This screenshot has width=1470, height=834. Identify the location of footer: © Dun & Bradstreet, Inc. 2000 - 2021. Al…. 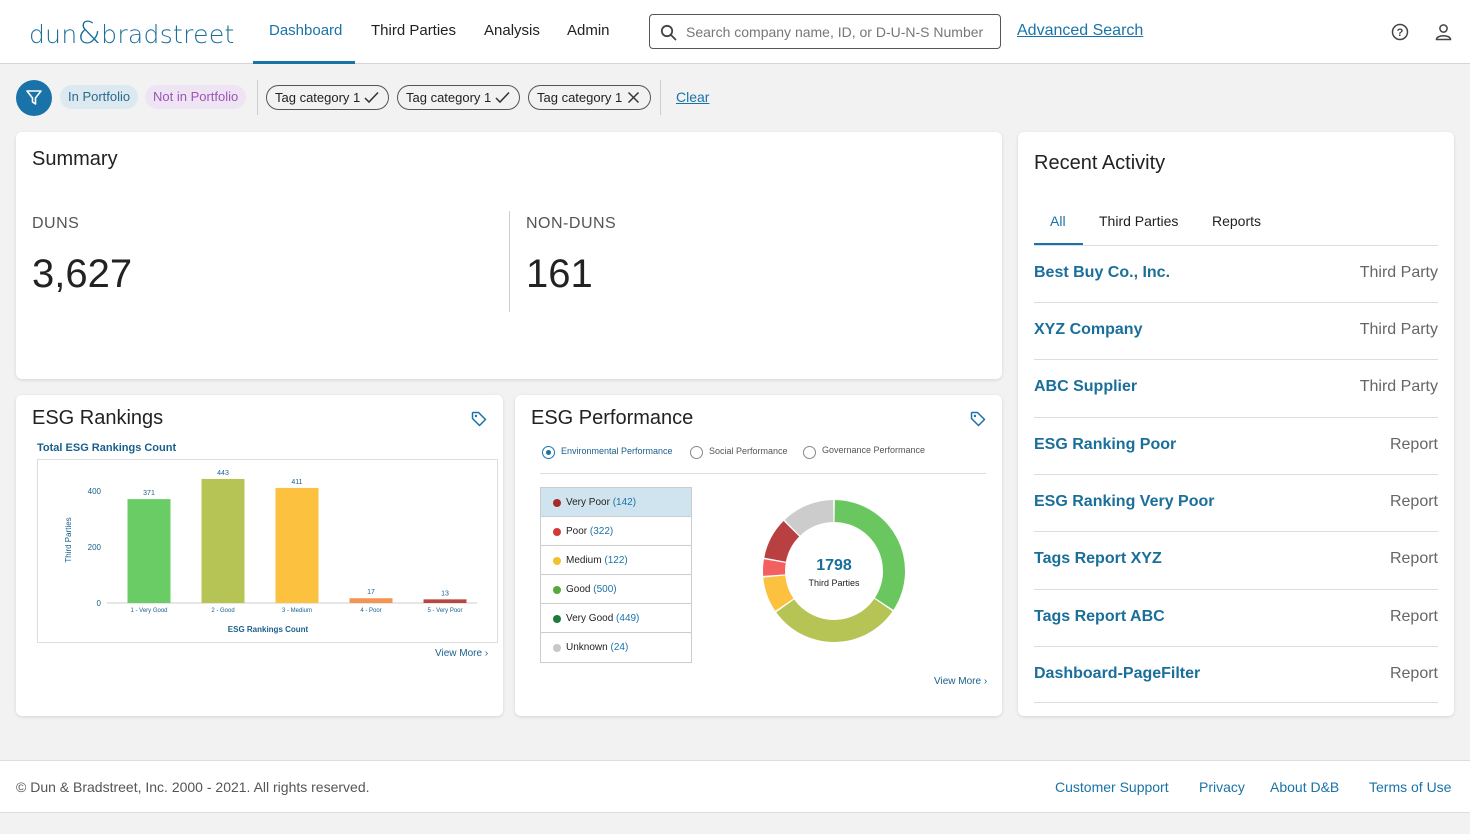
(735, 786).